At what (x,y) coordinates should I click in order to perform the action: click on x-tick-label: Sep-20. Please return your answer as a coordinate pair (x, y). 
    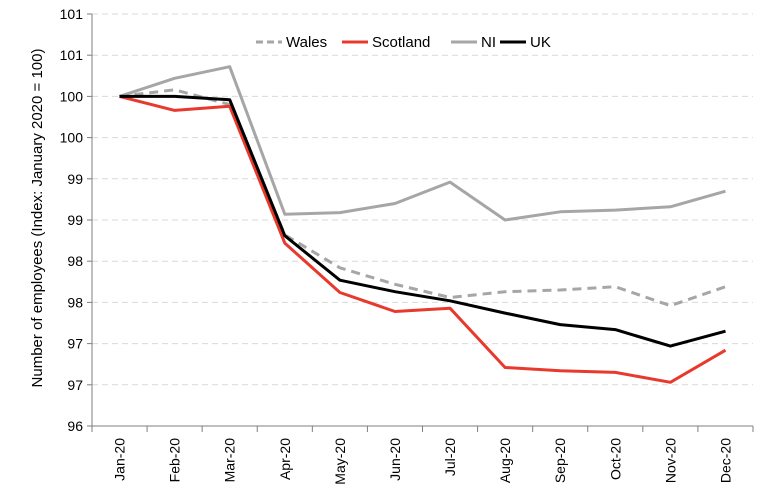
    Looking at the image, I should click on (560, 460).